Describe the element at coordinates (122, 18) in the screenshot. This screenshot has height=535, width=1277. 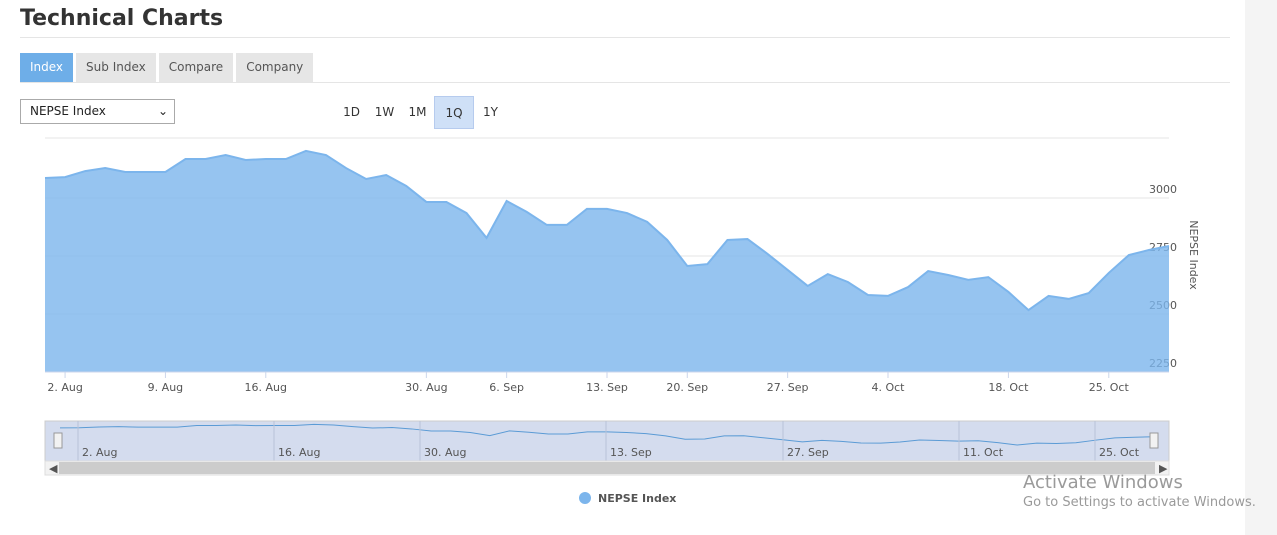
I see `page-title: Technical Charts` at that location.